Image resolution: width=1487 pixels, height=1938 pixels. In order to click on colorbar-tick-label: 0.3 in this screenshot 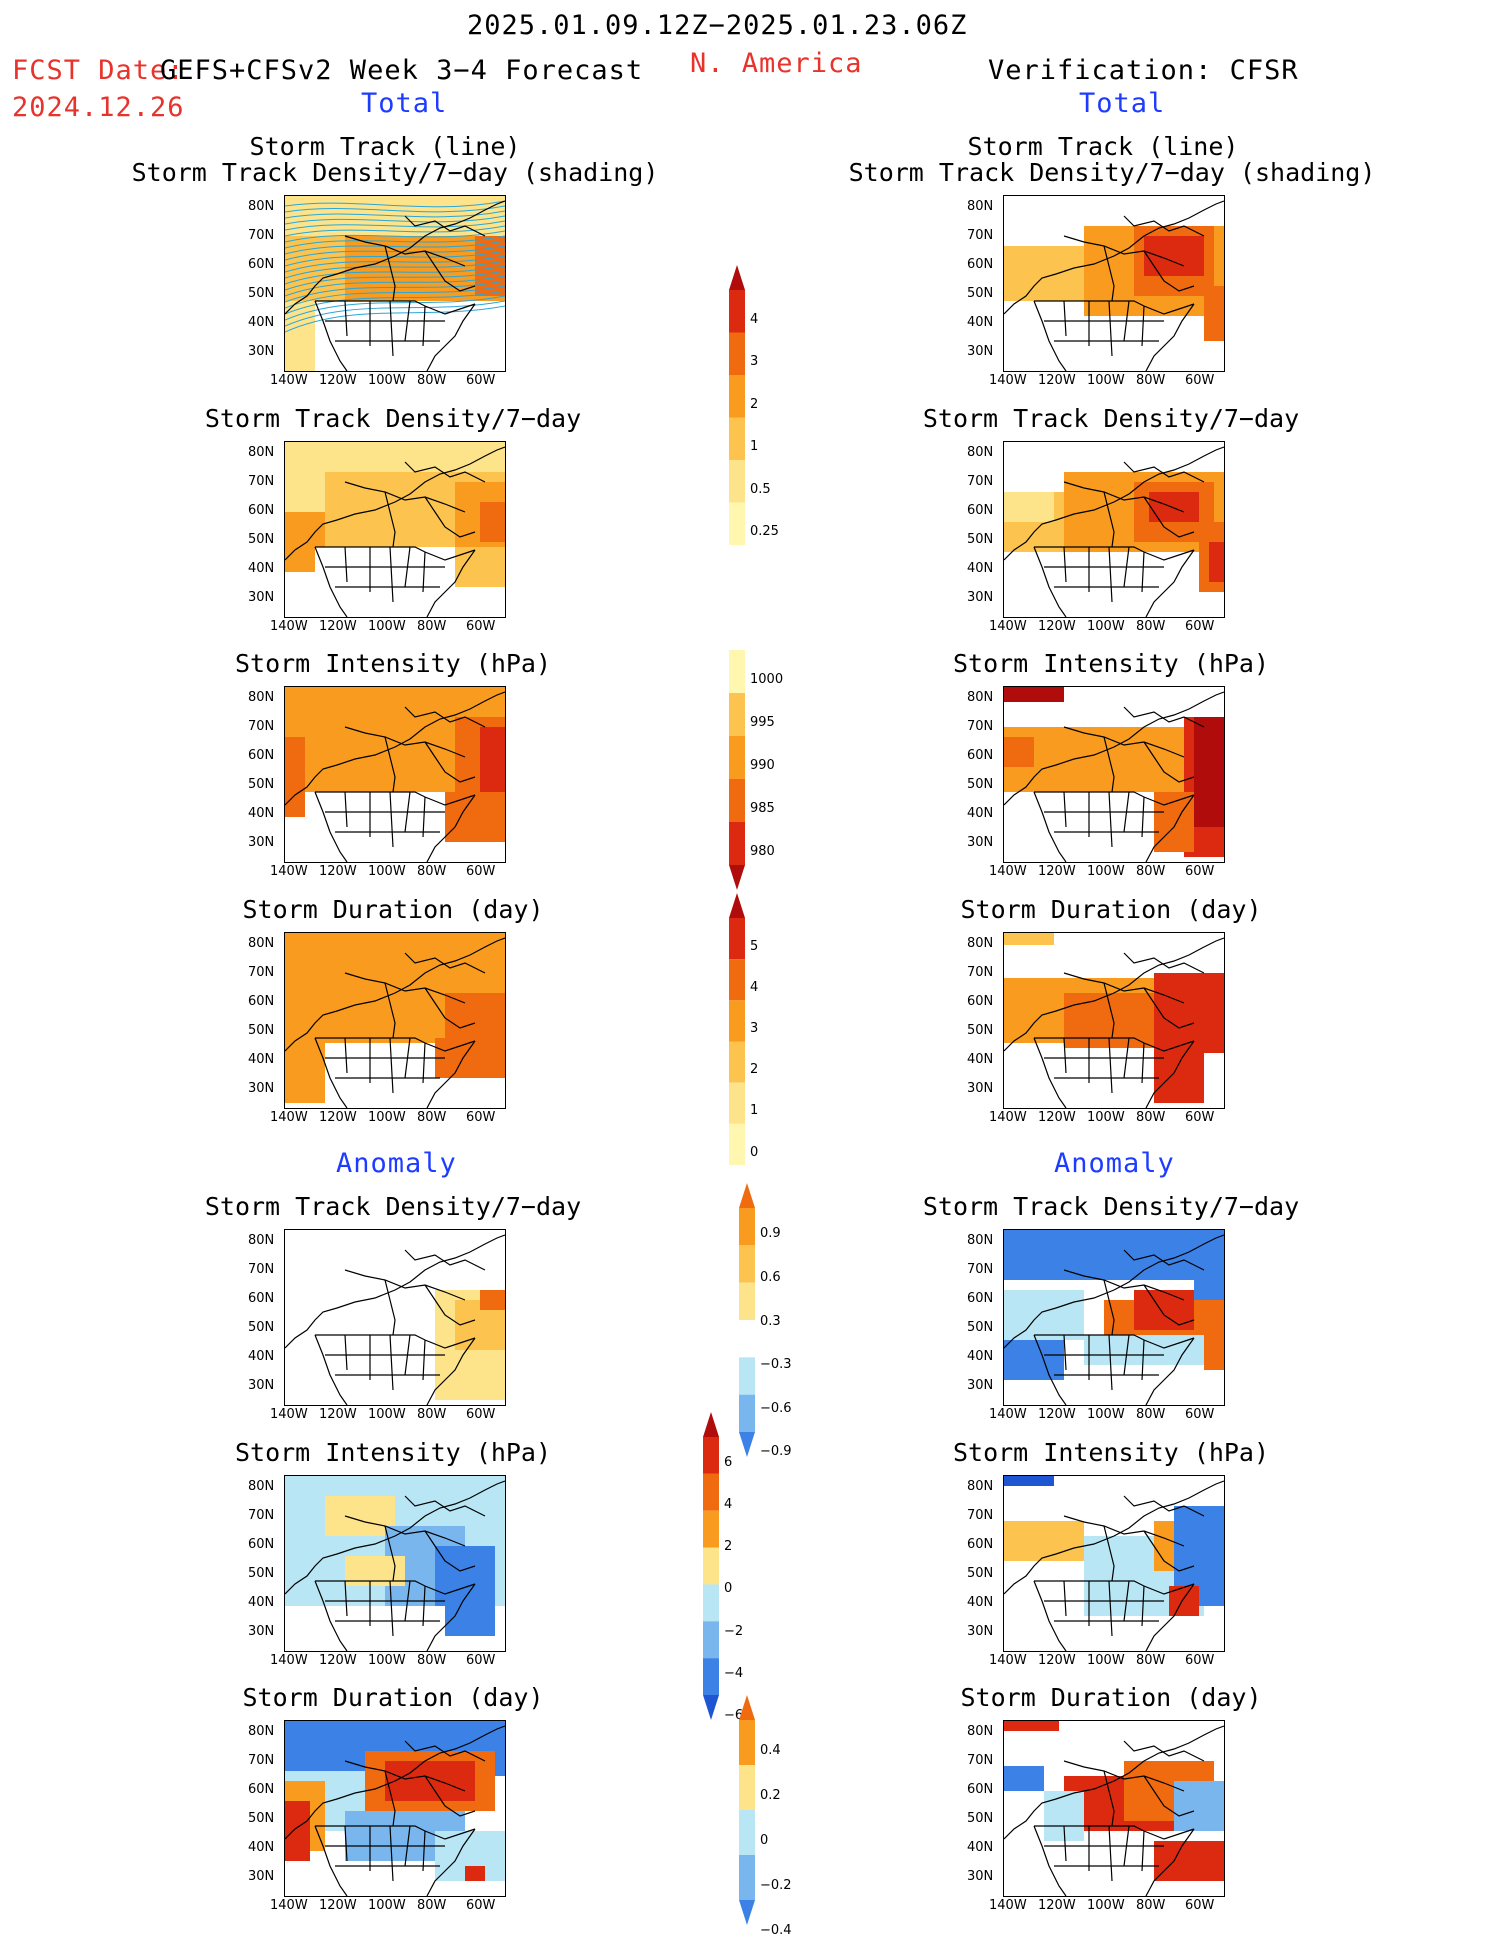, I will do `click(770, 1321)`.